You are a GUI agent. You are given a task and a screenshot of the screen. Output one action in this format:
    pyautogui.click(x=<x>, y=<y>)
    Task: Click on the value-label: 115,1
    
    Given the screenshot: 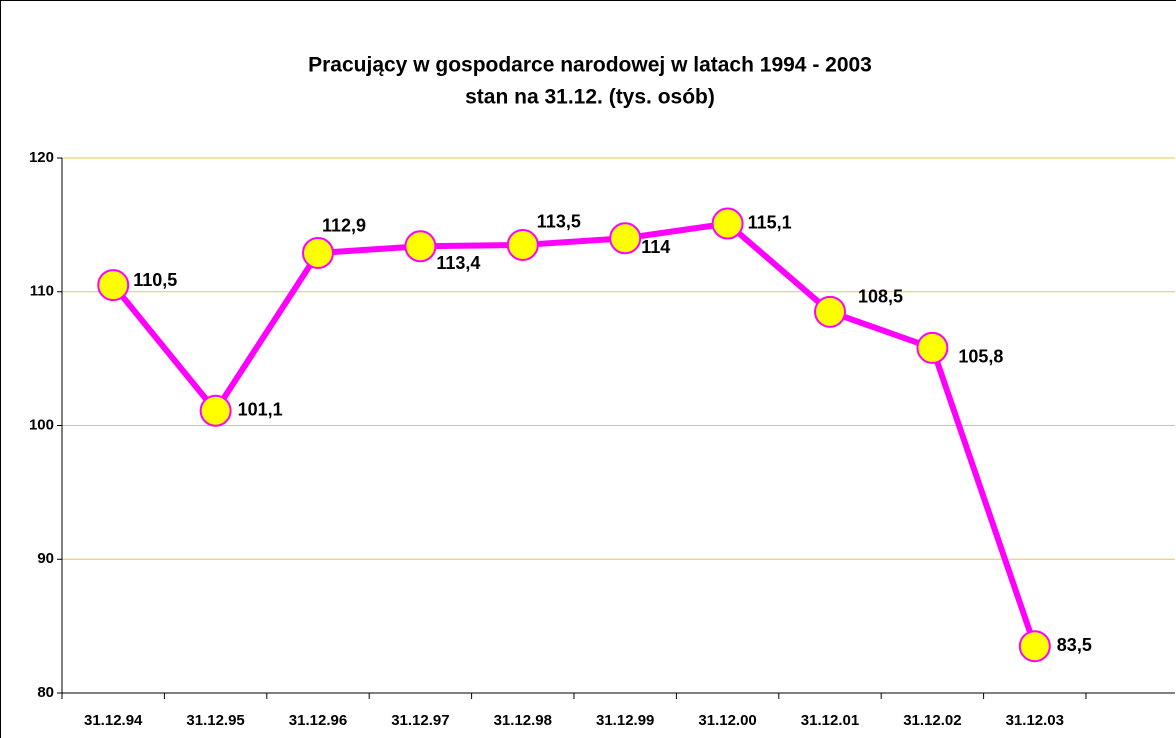 What is the action you would take?
    pyautogui.click(x=770, y=222)
    